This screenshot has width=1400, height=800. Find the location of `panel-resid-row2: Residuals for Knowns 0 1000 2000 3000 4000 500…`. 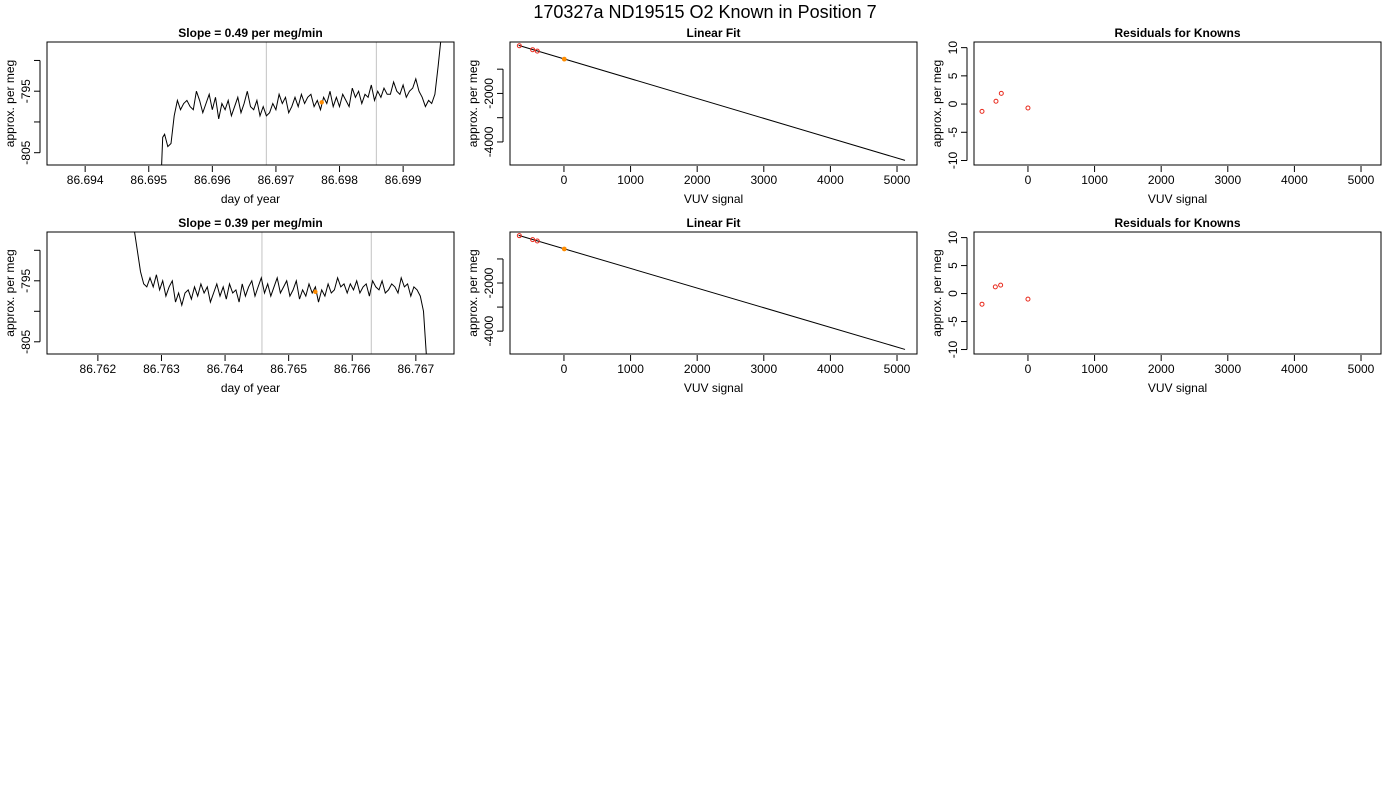

panel-resid-row2: Residuals for Knowns 0 1000 2000 3000 4000 500… is located at coordinates (1156, 305).